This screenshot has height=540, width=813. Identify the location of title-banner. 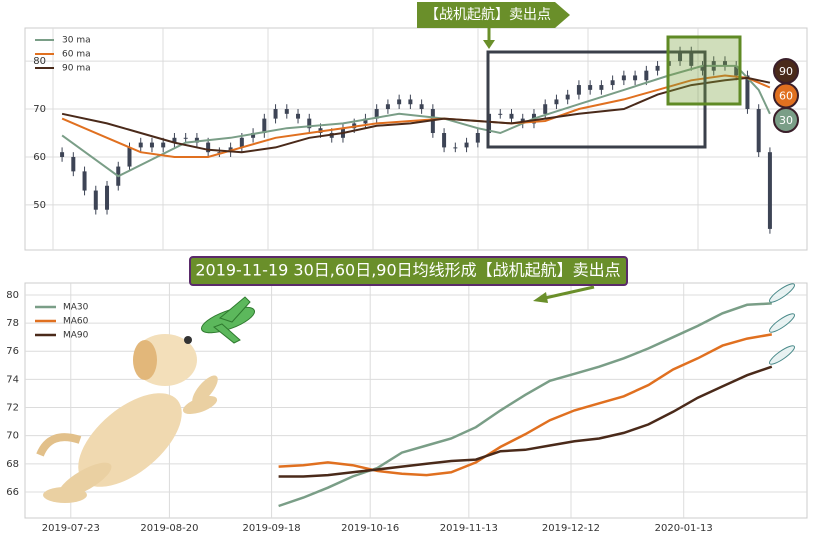
(493, 15).